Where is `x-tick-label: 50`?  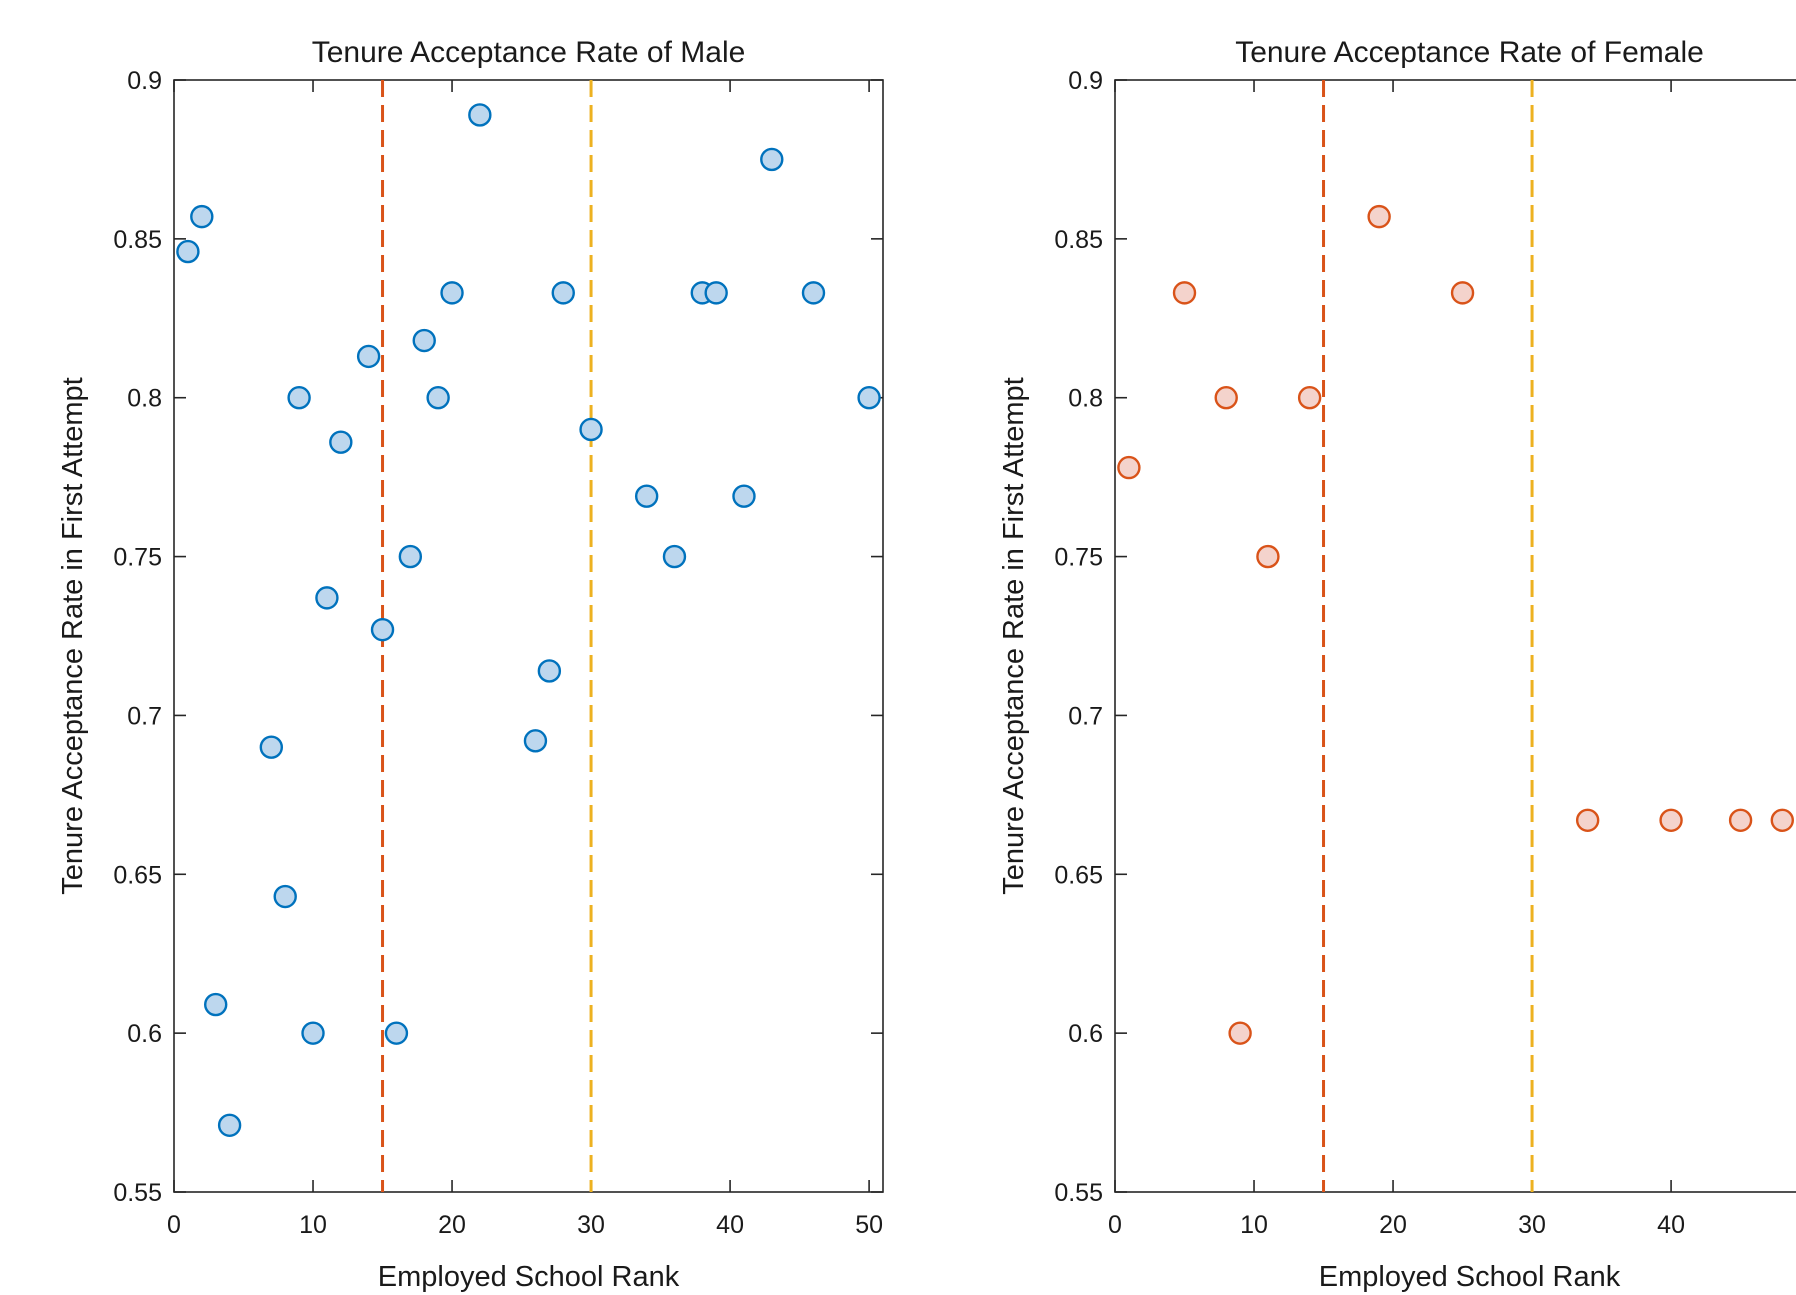 x-tick-label: 50 is located at coordinates (869, 1225).